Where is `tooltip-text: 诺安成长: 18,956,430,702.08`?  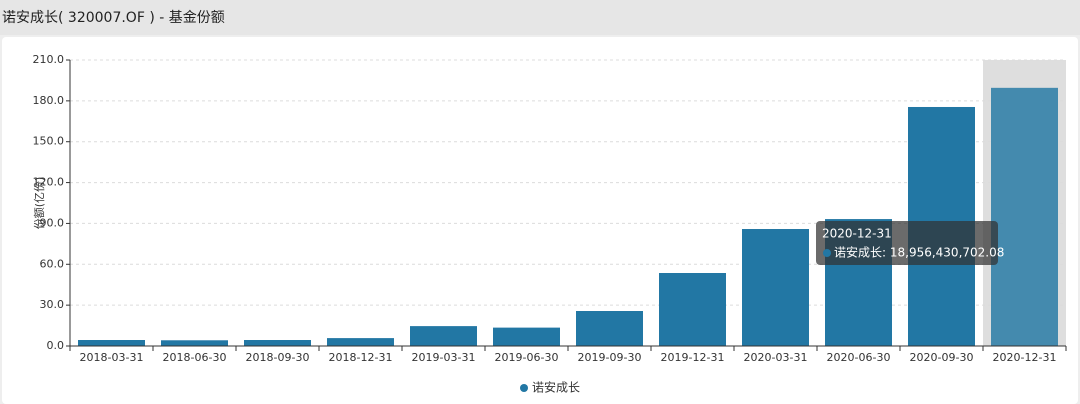
tooltip-text: 诺安成长: 18,956,430,702.08 is located at coordinates (919, 252).